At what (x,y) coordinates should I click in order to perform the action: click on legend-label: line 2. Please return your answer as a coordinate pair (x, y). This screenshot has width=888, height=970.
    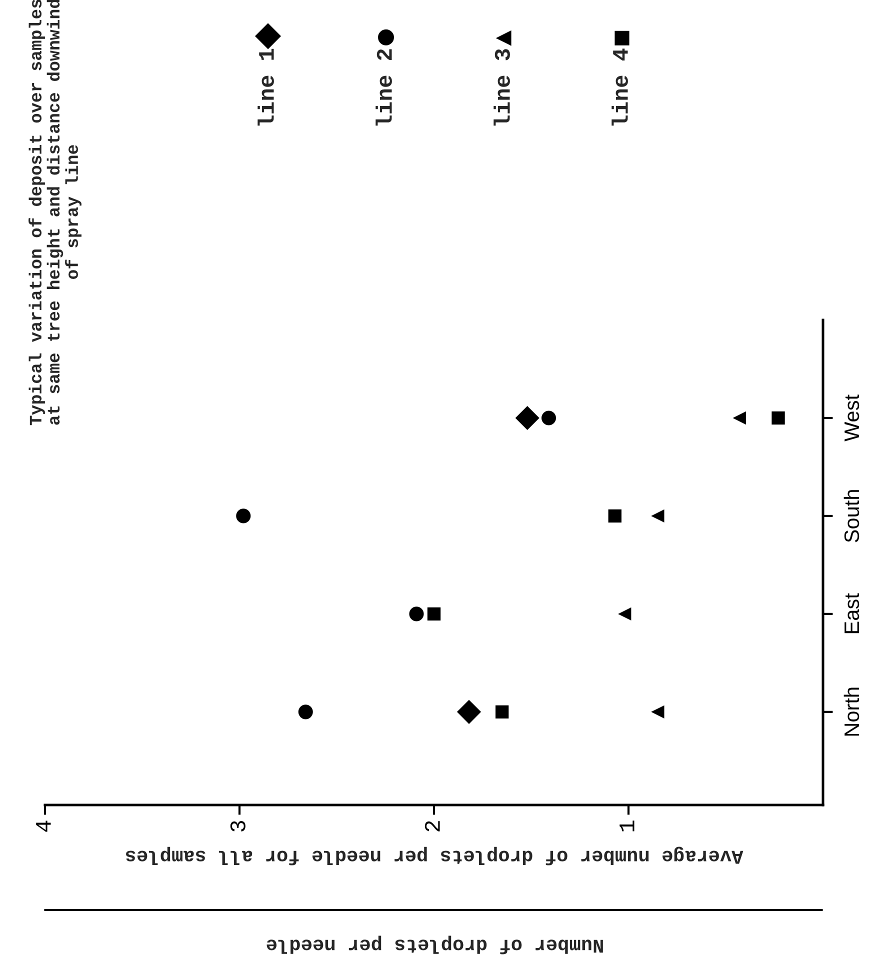
    Looking at the image, I should click on (384, 87).